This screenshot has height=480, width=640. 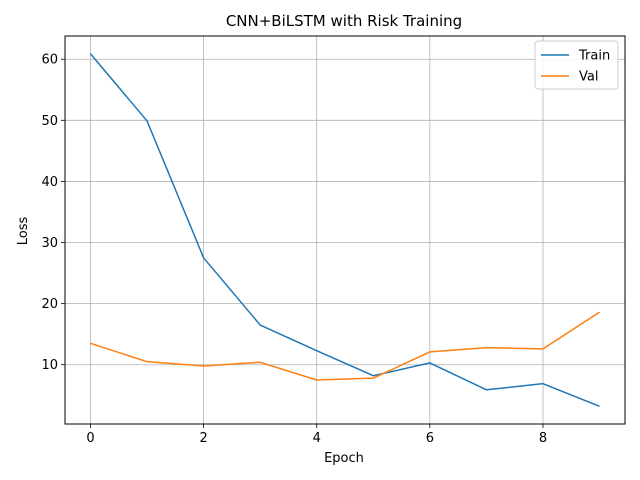 What do you see at coordinates (317, 438) in the screenshot?
I see `x-tick-label: 4` at bounding box center [317, 438].